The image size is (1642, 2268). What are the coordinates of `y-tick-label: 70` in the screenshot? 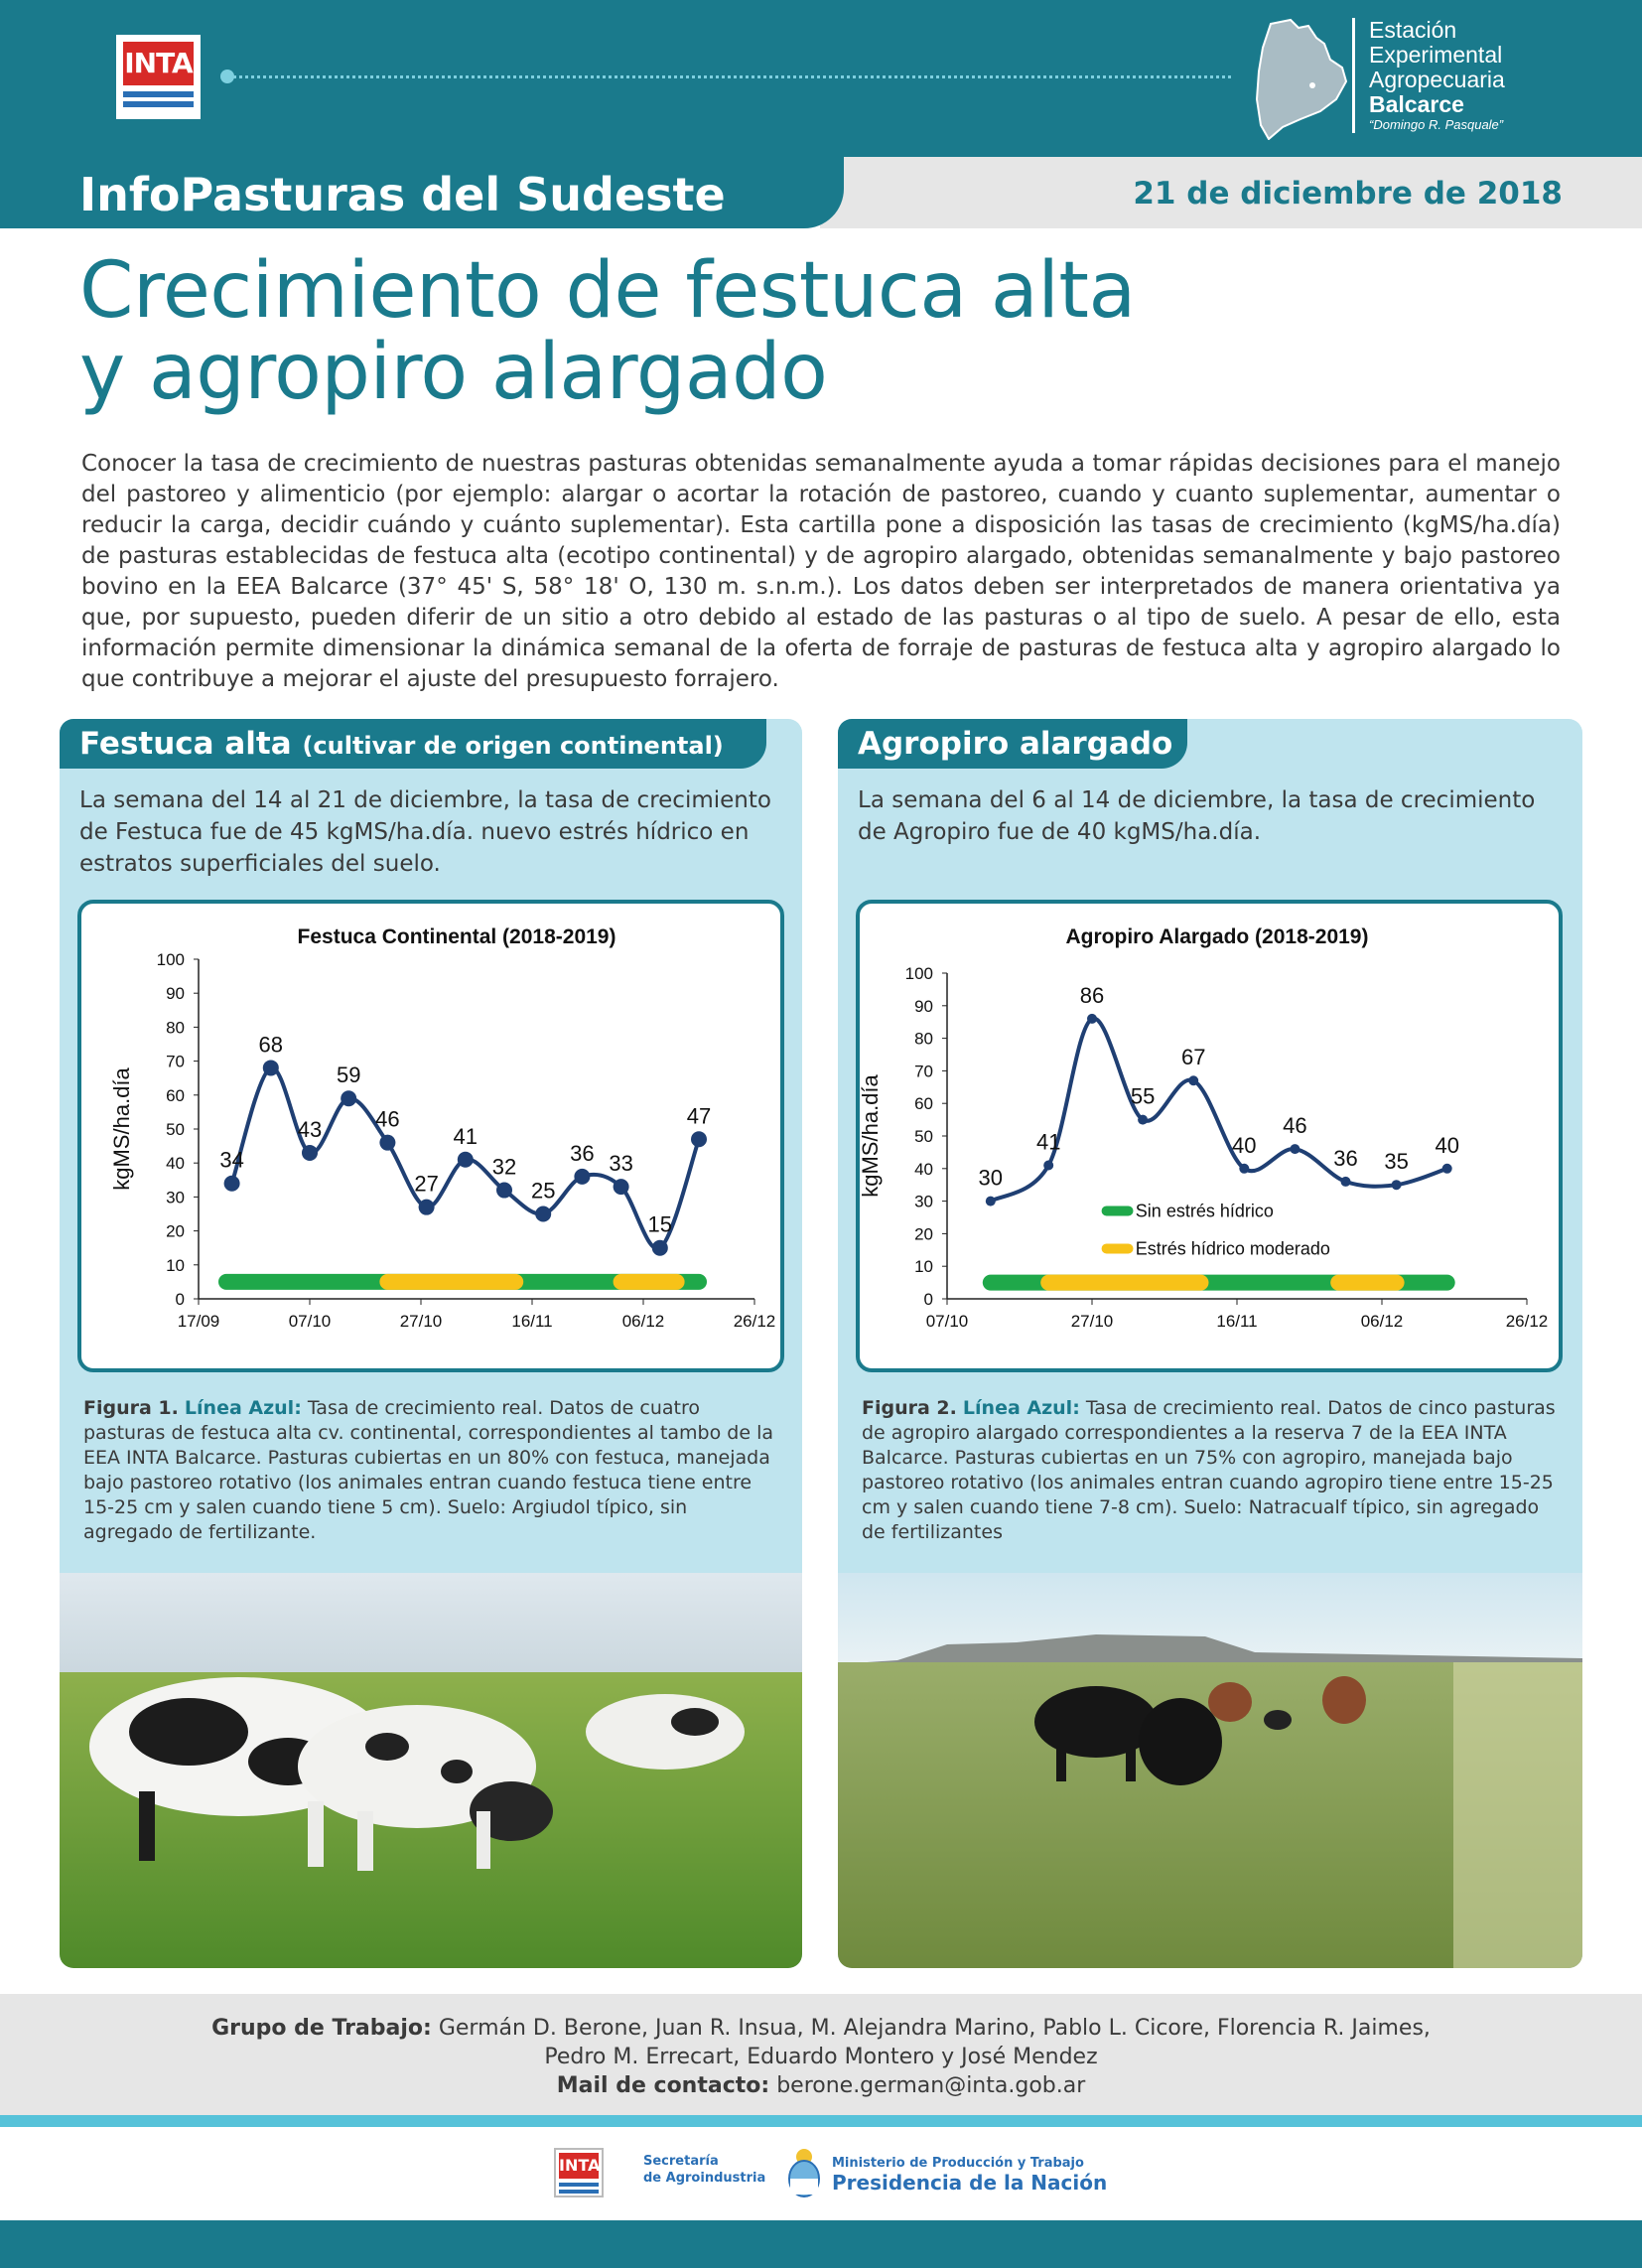 It's located at (923, 1071).